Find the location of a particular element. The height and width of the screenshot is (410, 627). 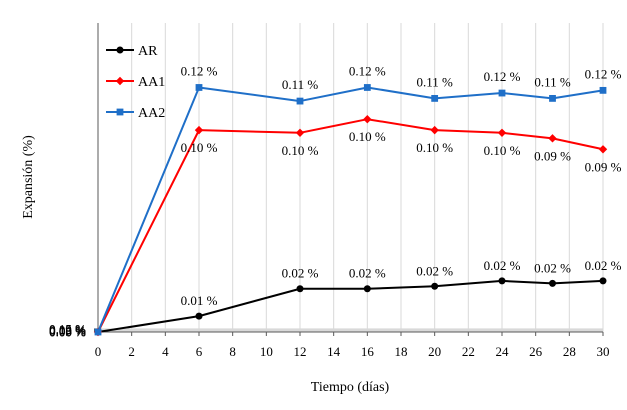

legend-marker-aa2 is located at coordinates (120, 112).